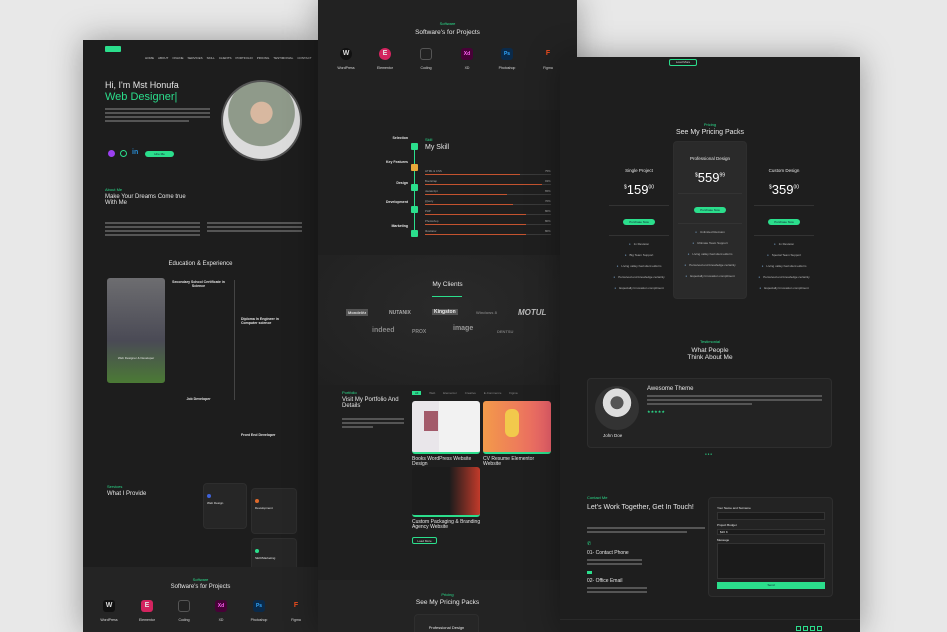  I want to click on nav-home: HOME, so click(149, 58).